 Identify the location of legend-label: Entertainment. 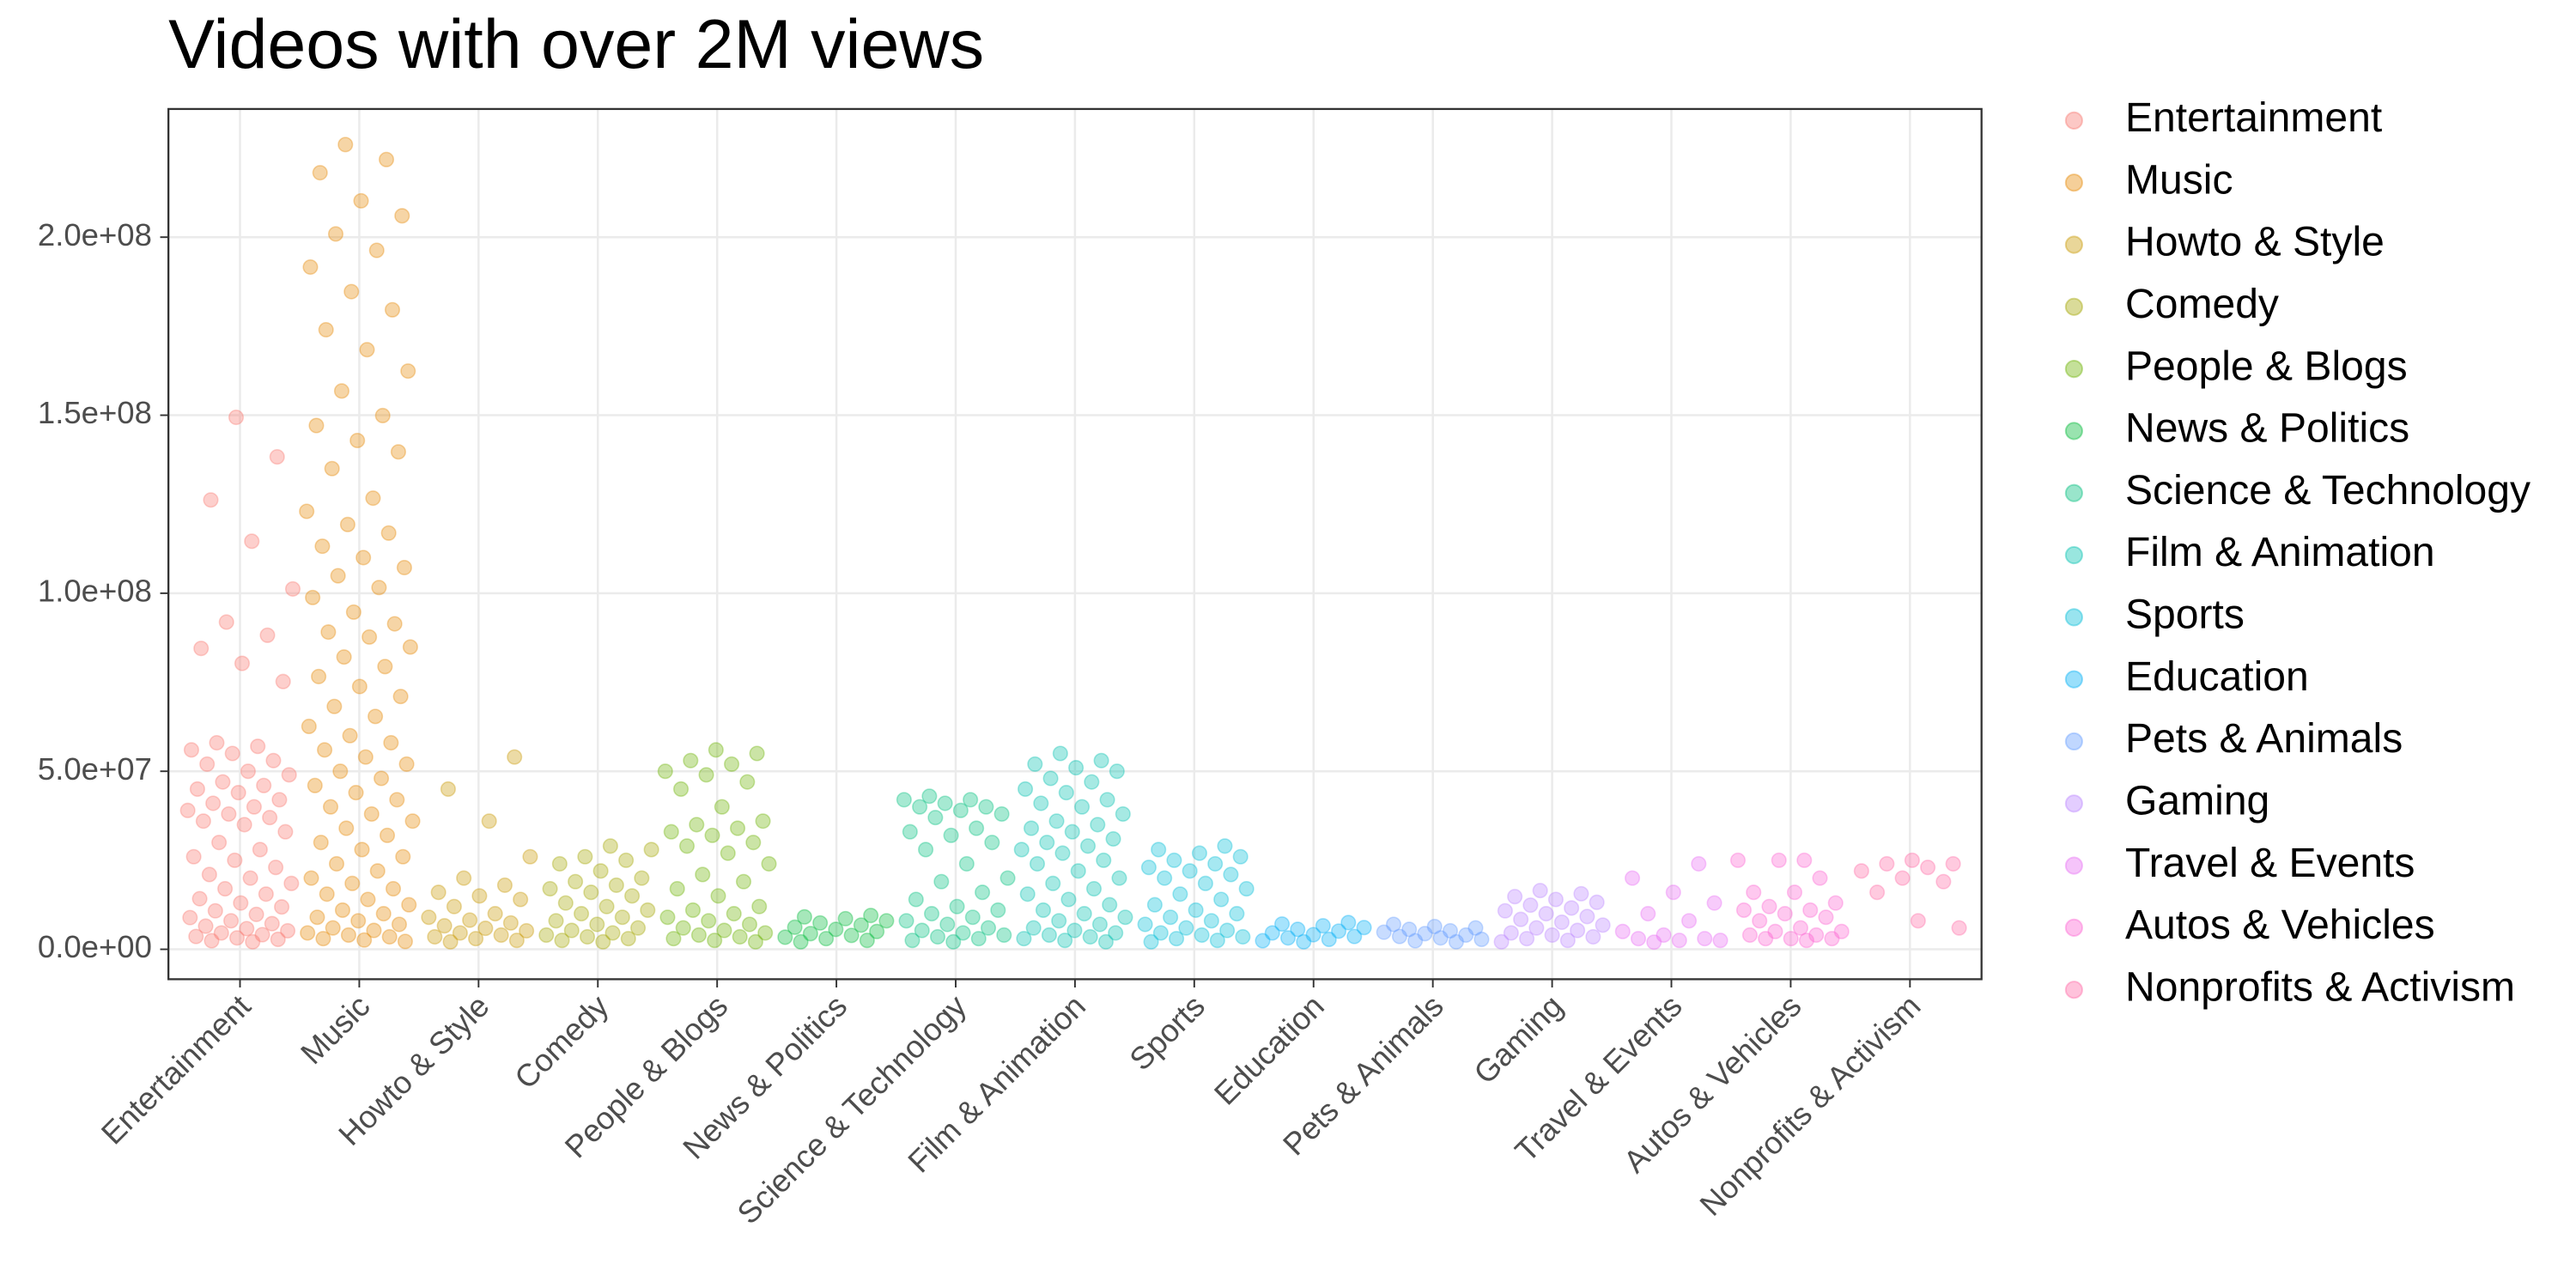
(2253, 117).